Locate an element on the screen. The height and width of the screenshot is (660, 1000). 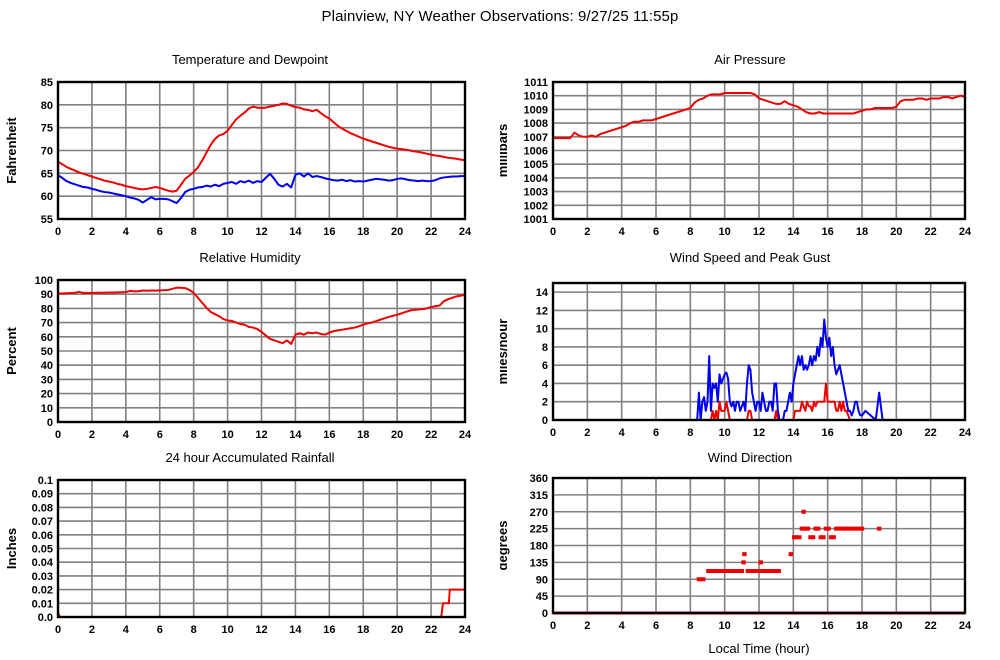
y-tick-label: 0.06 is located at coordinates (42, 536).